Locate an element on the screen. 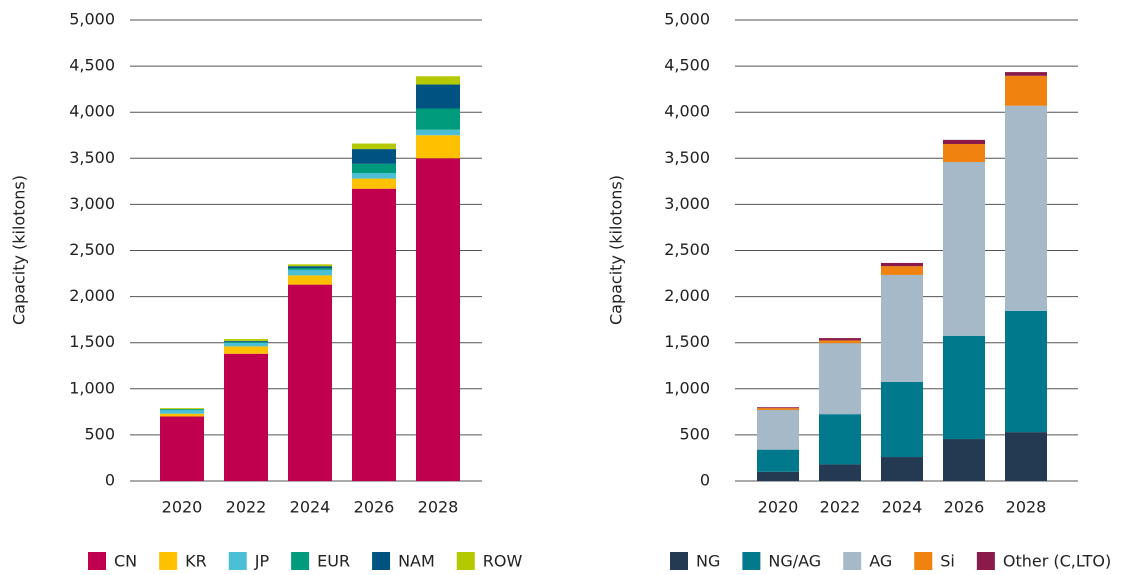 The width and height of the screenshot is (1145, 575). legend-label: Other (C,LTO) is located at coordinates (1057, 561).